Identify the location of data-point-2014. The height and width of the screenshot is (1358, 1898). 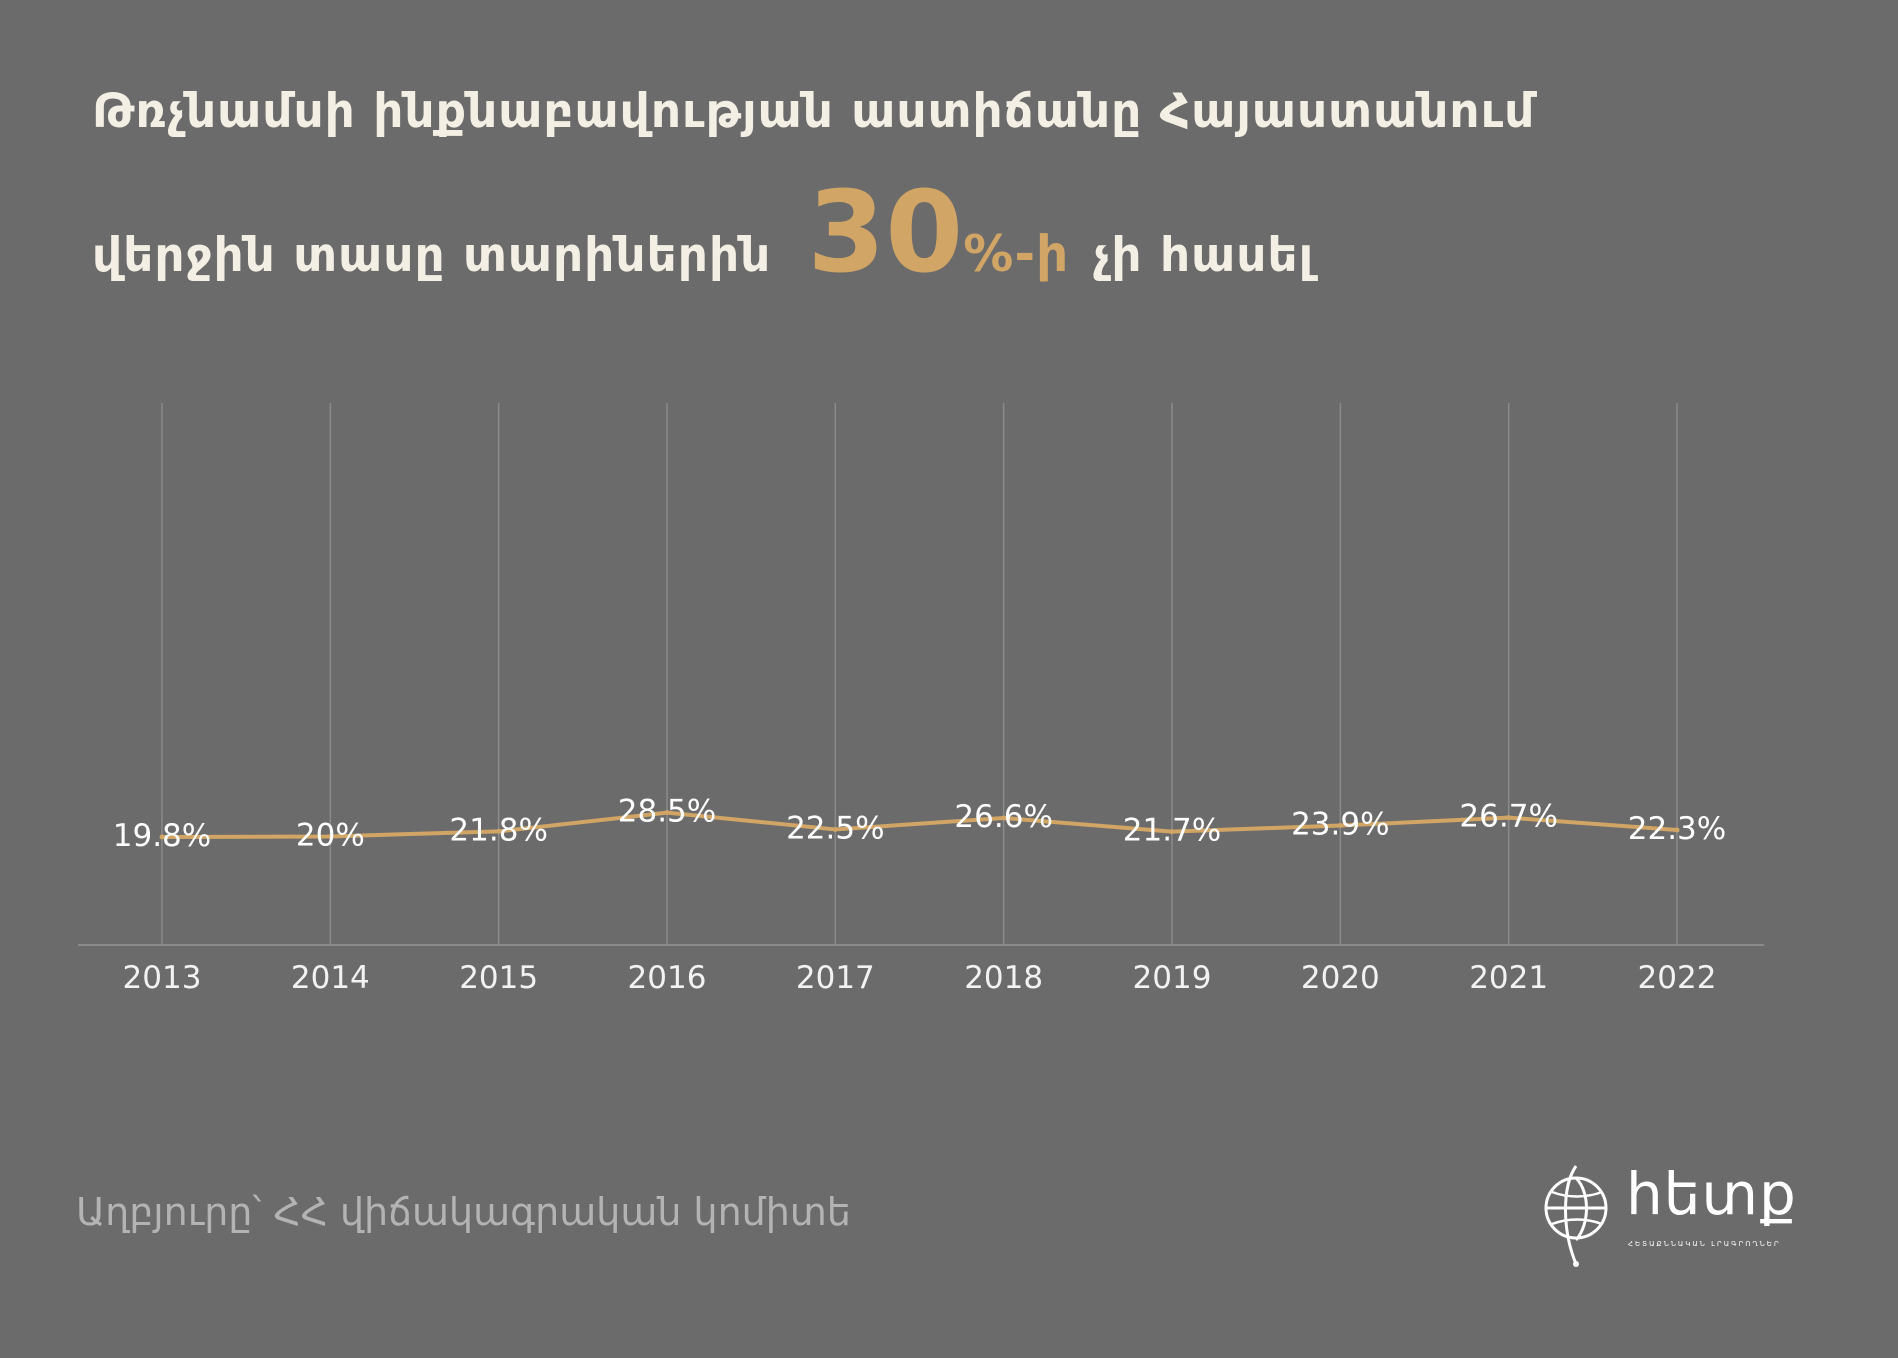
(330, 836).